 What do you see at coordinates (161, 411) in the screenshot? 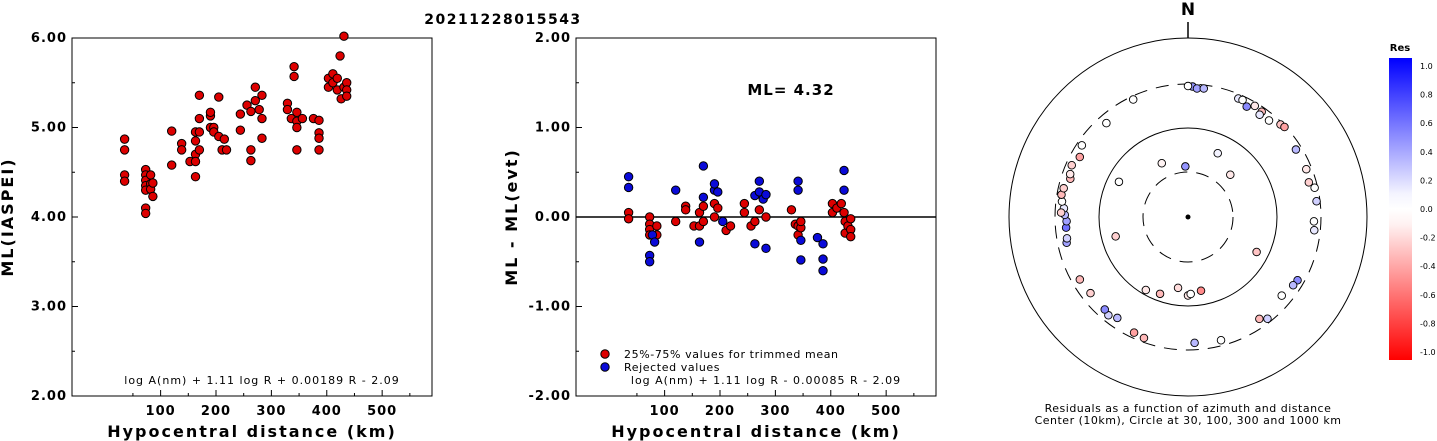
I see `x-tick-label: 100` at bounding box center [161, 411].